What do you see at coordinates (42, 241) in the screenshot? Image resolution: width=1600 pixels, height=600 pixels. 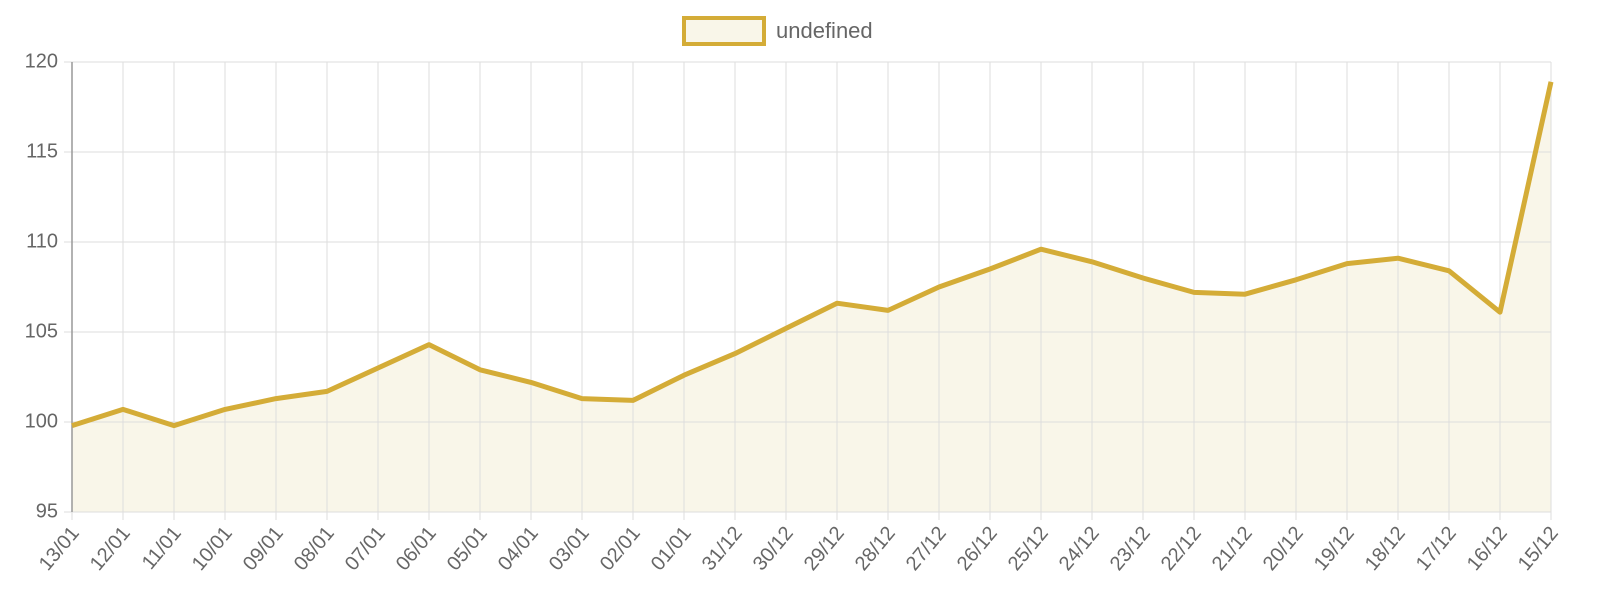 I see `y-tick-label: 110` at bounding box center [42, 241].